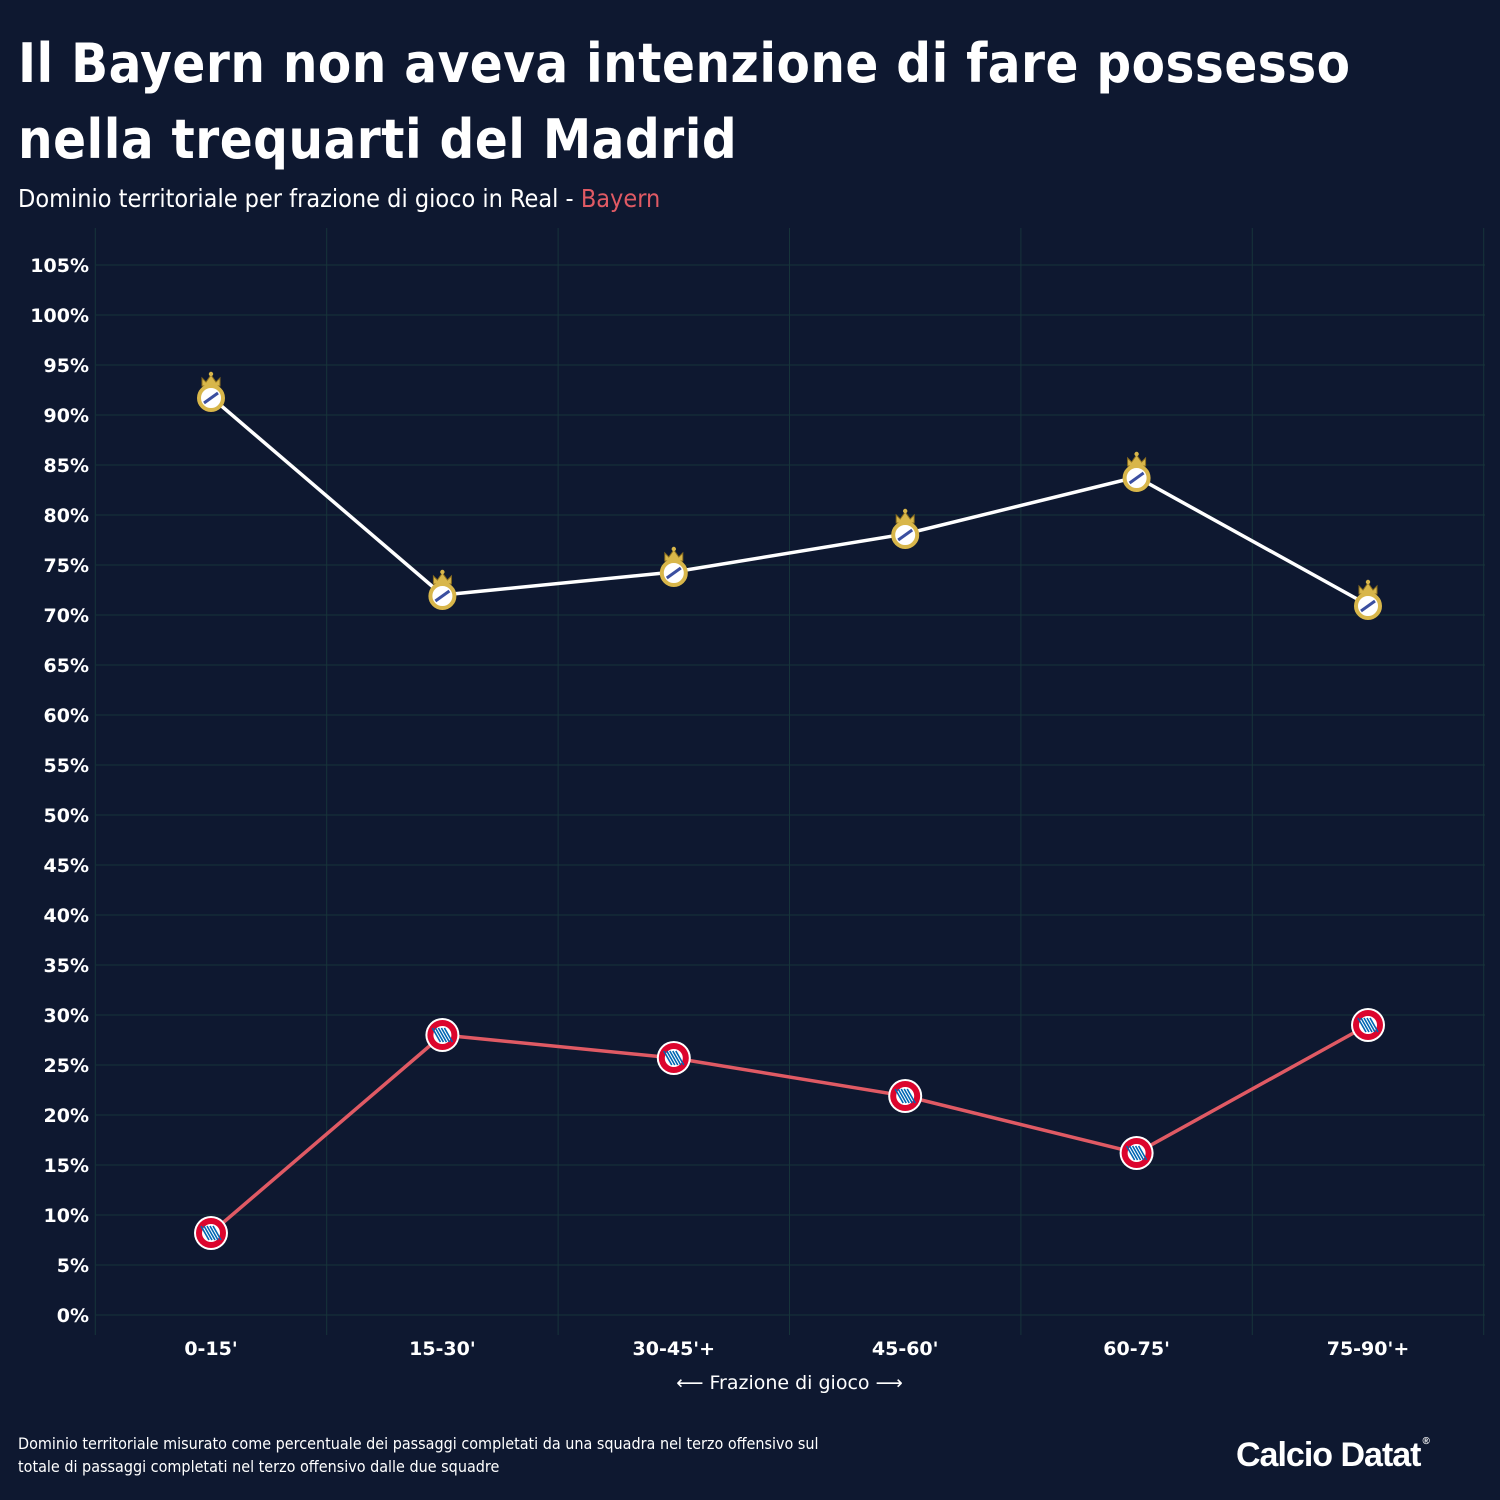 This screenshot has height=1500, width=1500. What do you see at coordinates (66, 1166) in the screenshot?
I see `y-tick-label: 15%` at bounding box center [66, 1166].